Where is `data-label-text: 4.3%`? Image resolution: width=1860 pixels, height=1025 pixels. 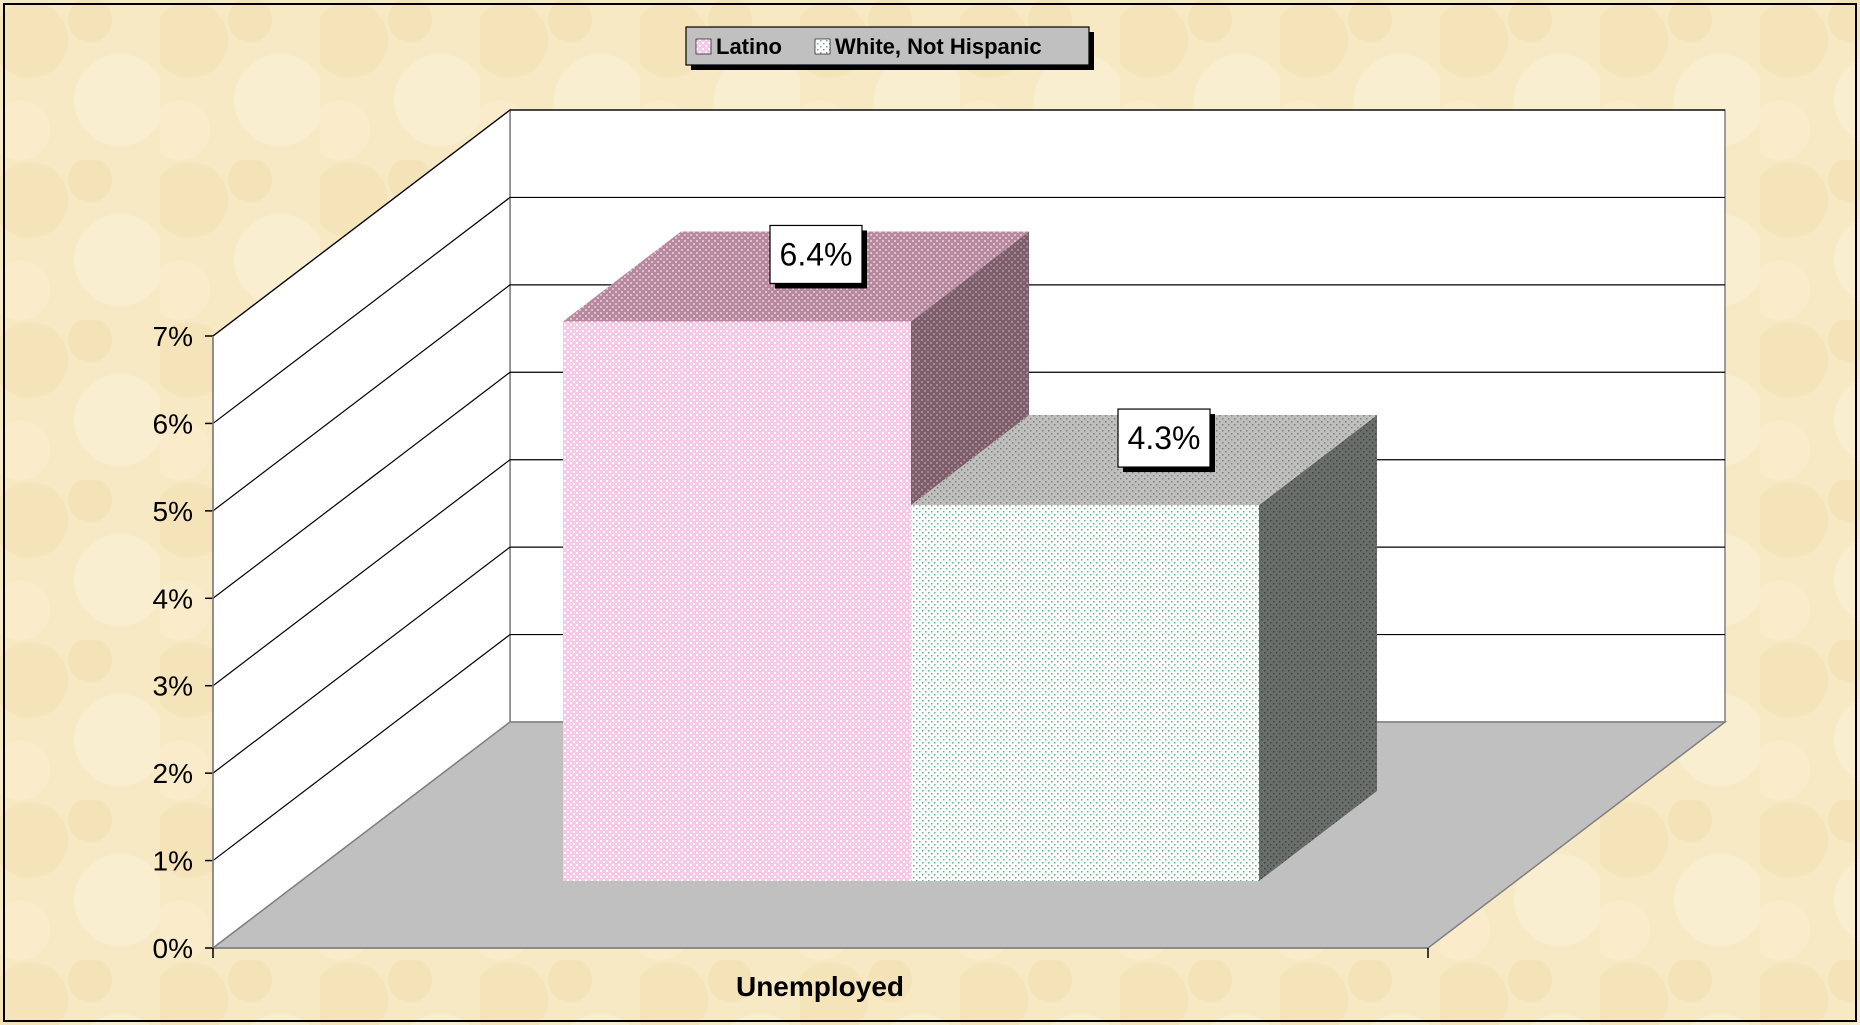 data-label-text: 4.3% is located at coordinates (1164, 438).